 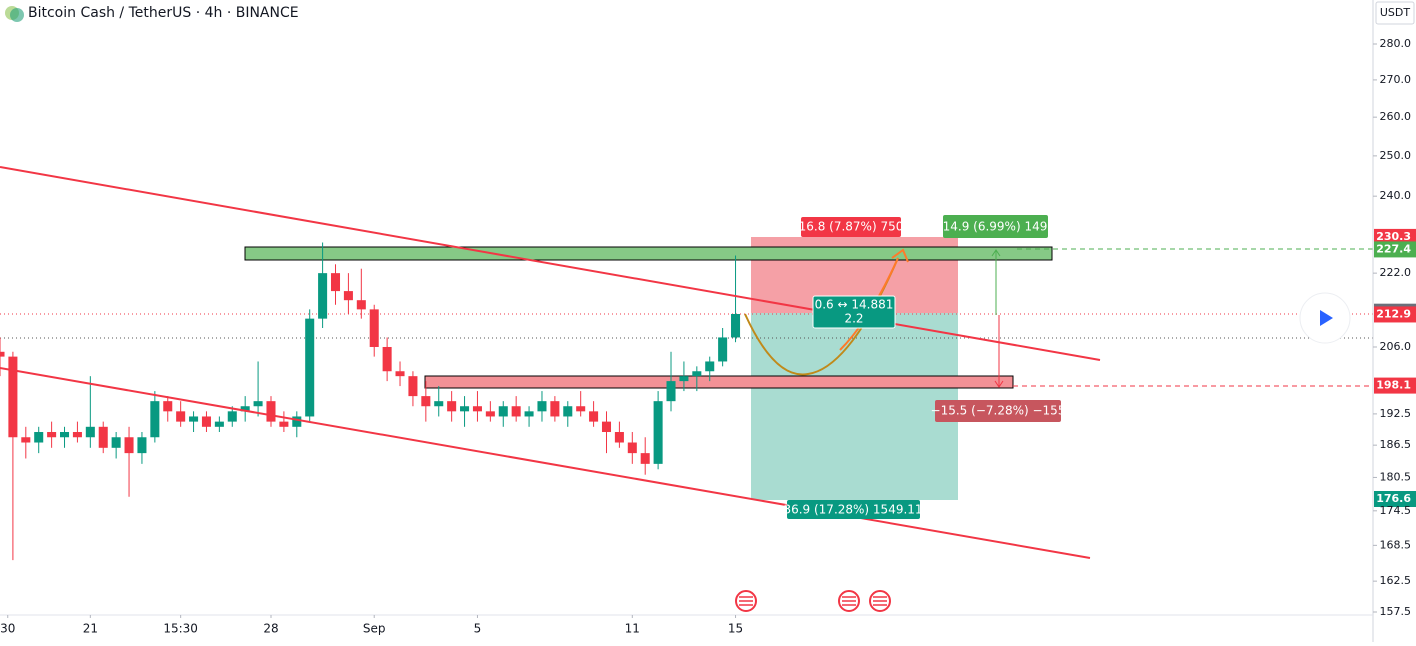 What do you see at coordinates (1396, 510) in the screenshot?
I see `y-tick-label: 174.5` at bounding box center [1396, 510].